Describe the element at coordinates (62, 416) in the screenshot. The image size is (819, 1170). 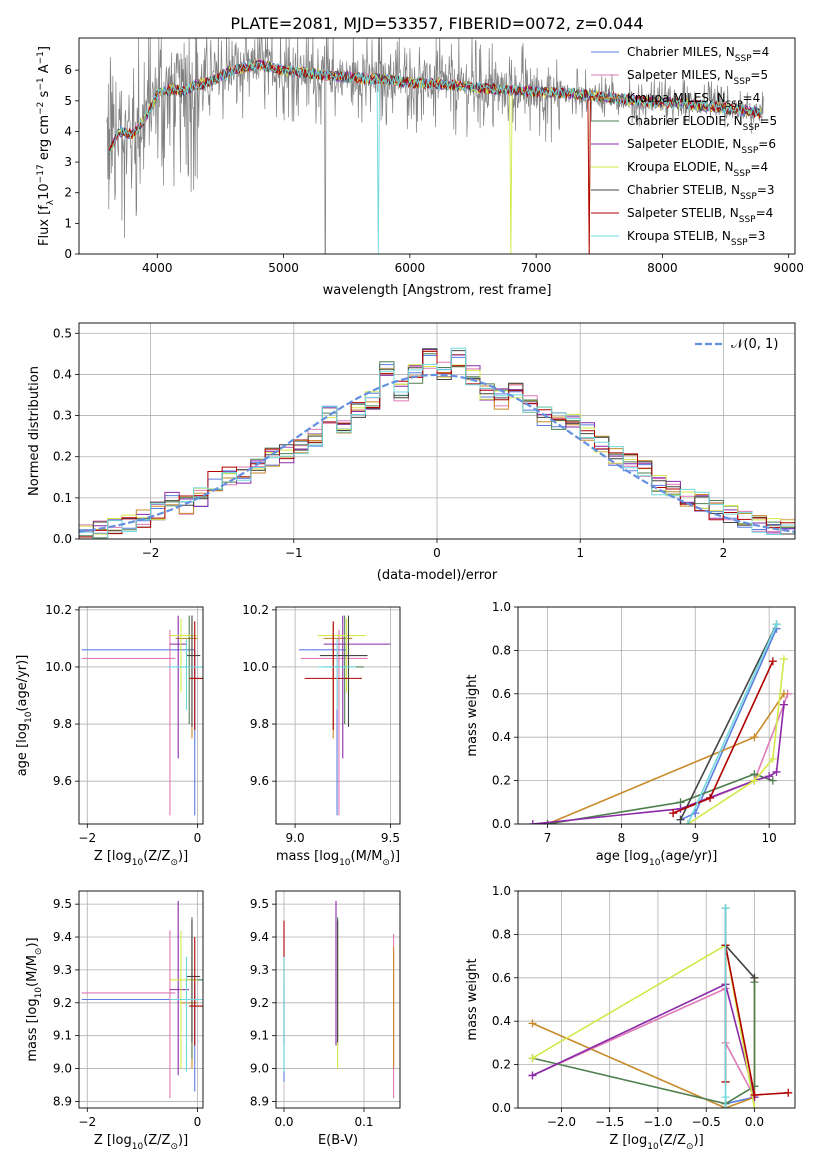
I see `y-tick-label: 0.3` at that location.